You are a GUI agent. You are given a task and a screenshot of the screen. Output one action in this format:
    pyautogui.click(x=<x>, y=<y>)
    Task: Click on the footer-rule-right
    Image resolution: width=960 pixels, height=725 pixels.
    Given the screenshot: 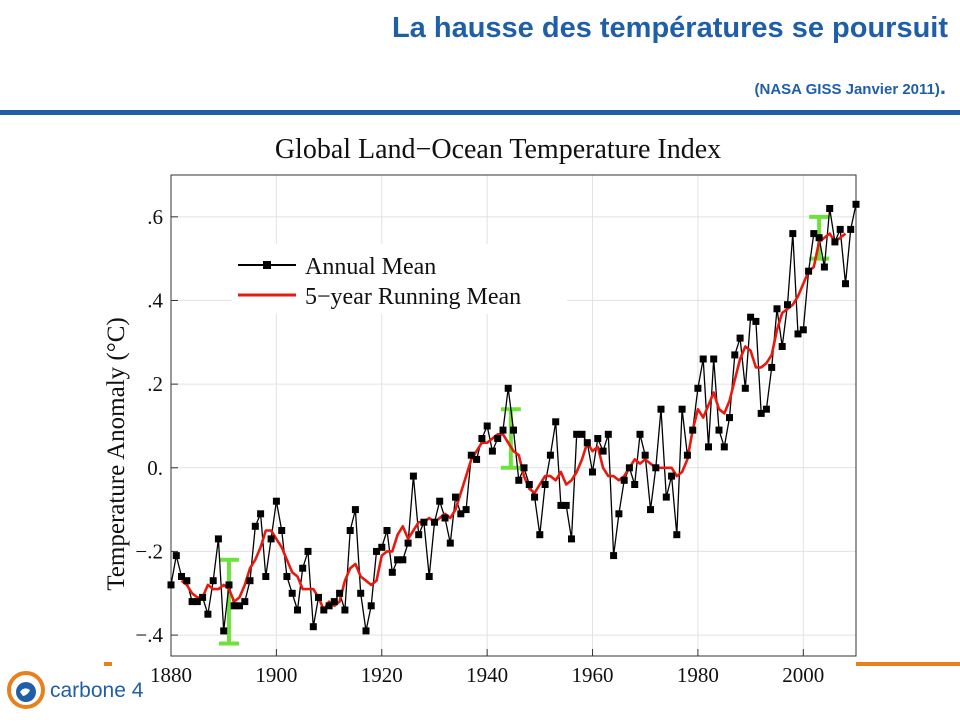 What is the action you would take?
    pyautogui.click(x=908, y=664)
    